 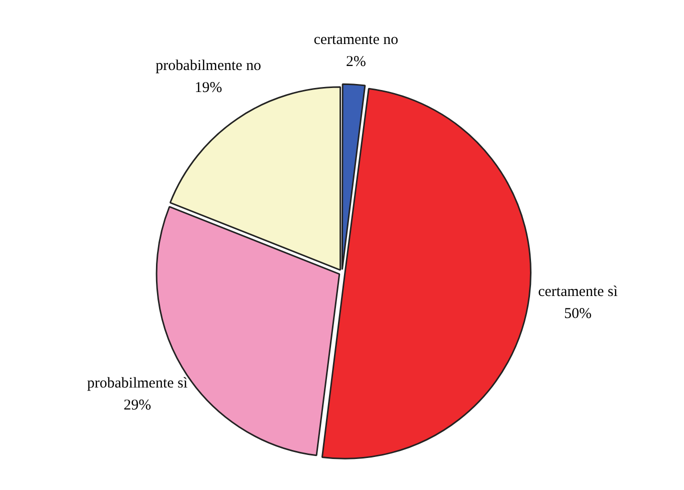 What do you see at coordinates (138, 405) in the screenshot?
I see `data-label: 29%` at bounding box center [138, 405].